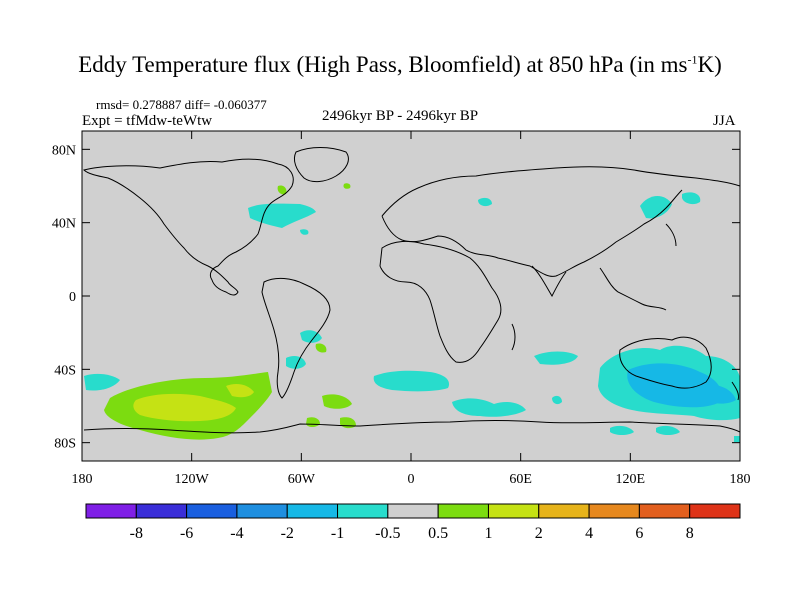 The image size is (800, 600). I want to click on coast-india, so click(549, 281).